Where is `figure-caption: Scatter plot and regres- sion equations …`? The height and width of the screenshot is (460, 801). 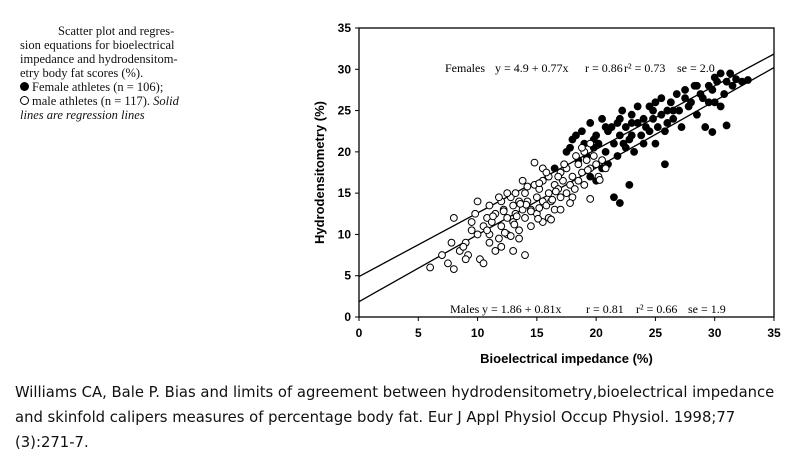 figure-caption: Scatter plot and regres- sion equations … is located at coordinates (118, 73).